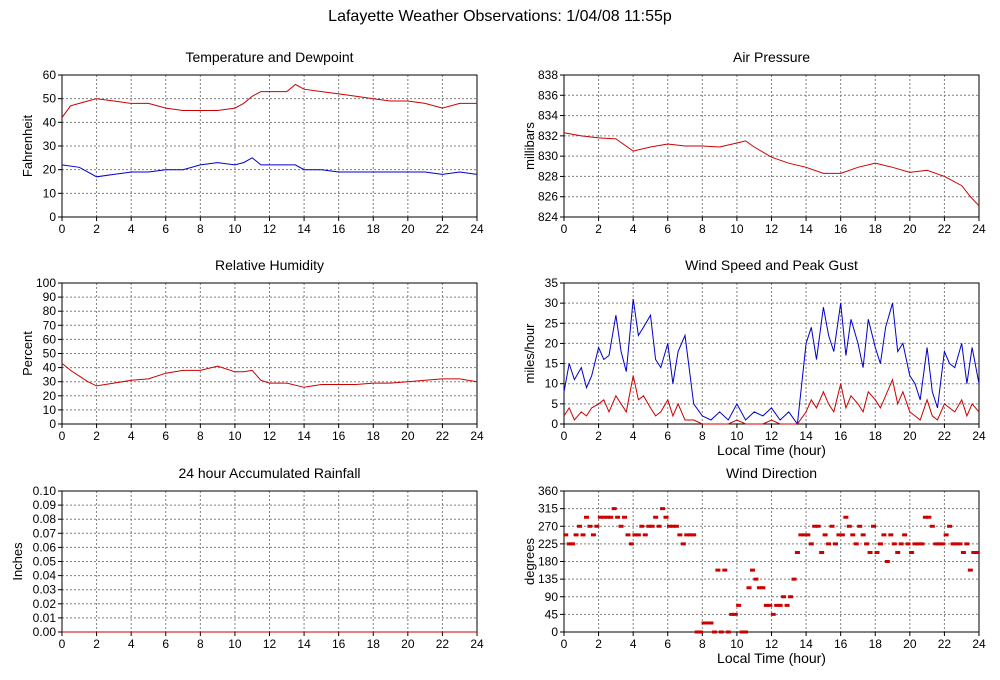  I want to click on y-tick-label: 0.07, so click(45, 533).